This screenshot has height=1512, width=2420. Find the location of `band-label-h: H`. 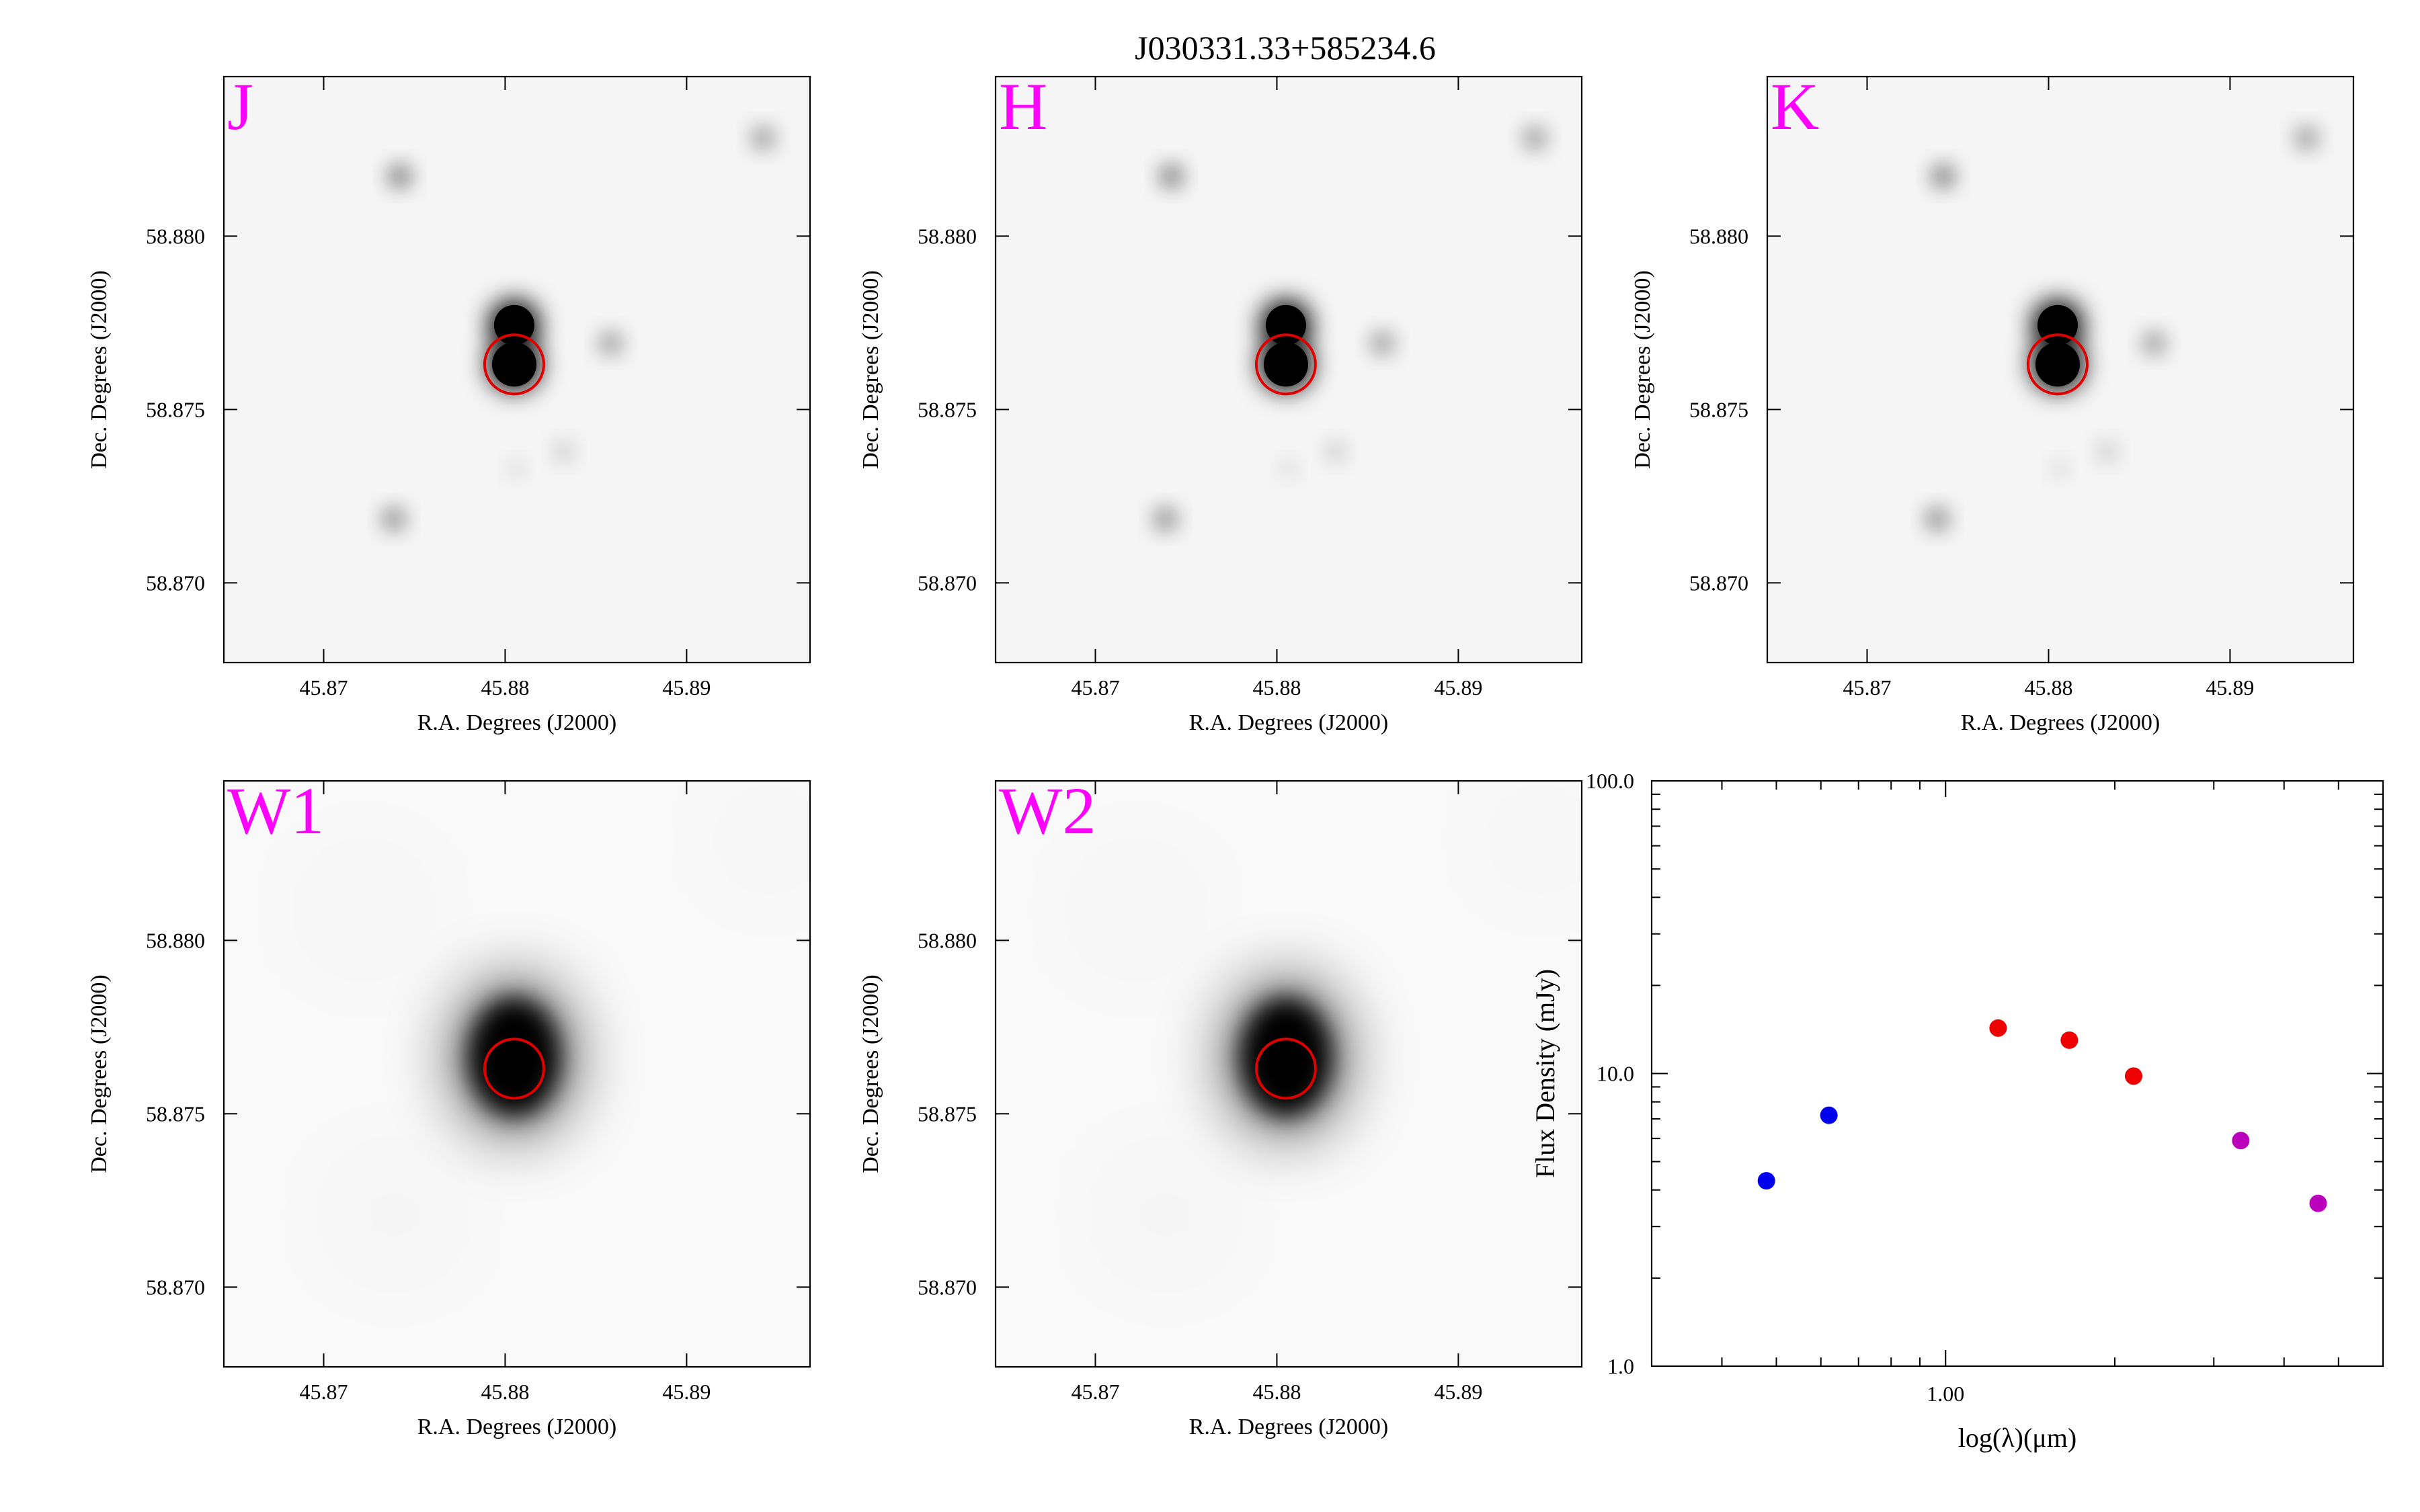

band-label-h: H is located at coordinates (1023, 107).